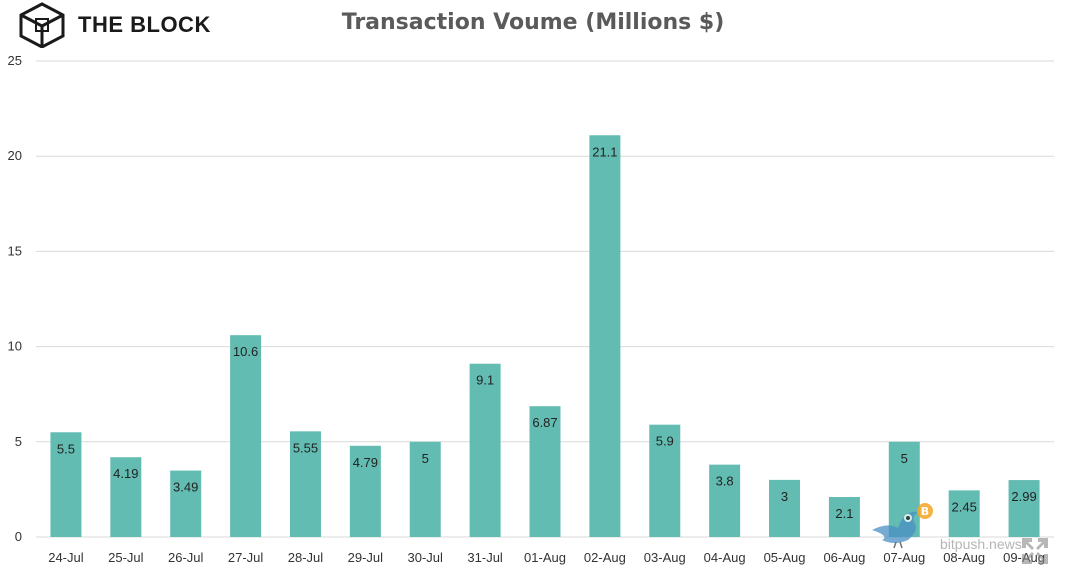 The width and height of the screenshot is (1066, 570). What do you see at coordinates (144, 24) in the screenshot?
I see `brand-name: THE BLOCK` at bounding box center [144, 24].